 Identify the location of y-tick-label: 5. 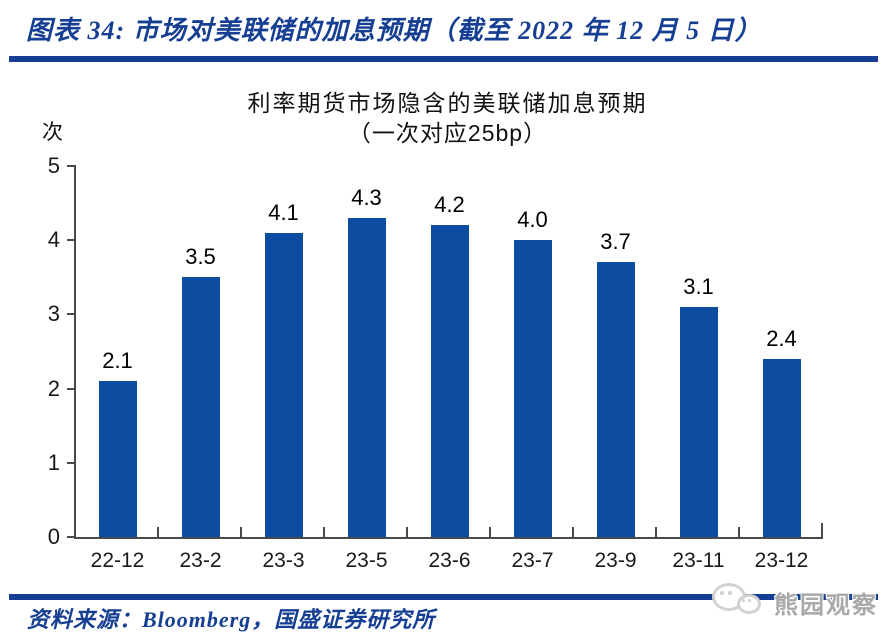
(53, 165).